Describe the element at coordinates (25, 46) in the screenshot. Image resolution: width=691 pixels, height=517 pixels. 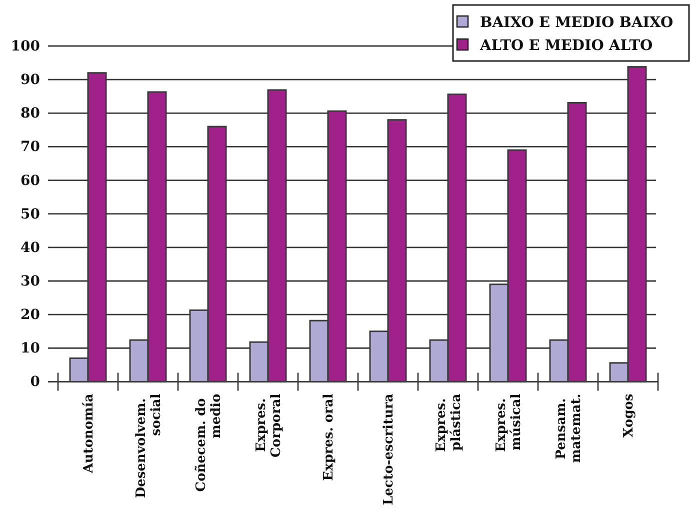
I see `y-tick-label: 100` at that location.